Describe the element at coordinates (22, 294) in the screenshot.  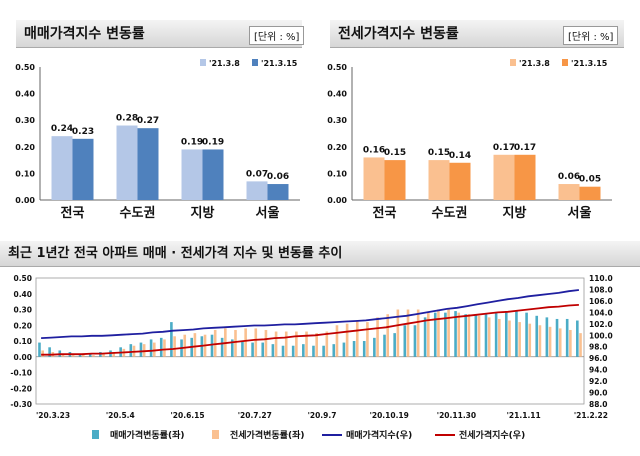
I see `combo-left-tick-label: 0.40` at that location.